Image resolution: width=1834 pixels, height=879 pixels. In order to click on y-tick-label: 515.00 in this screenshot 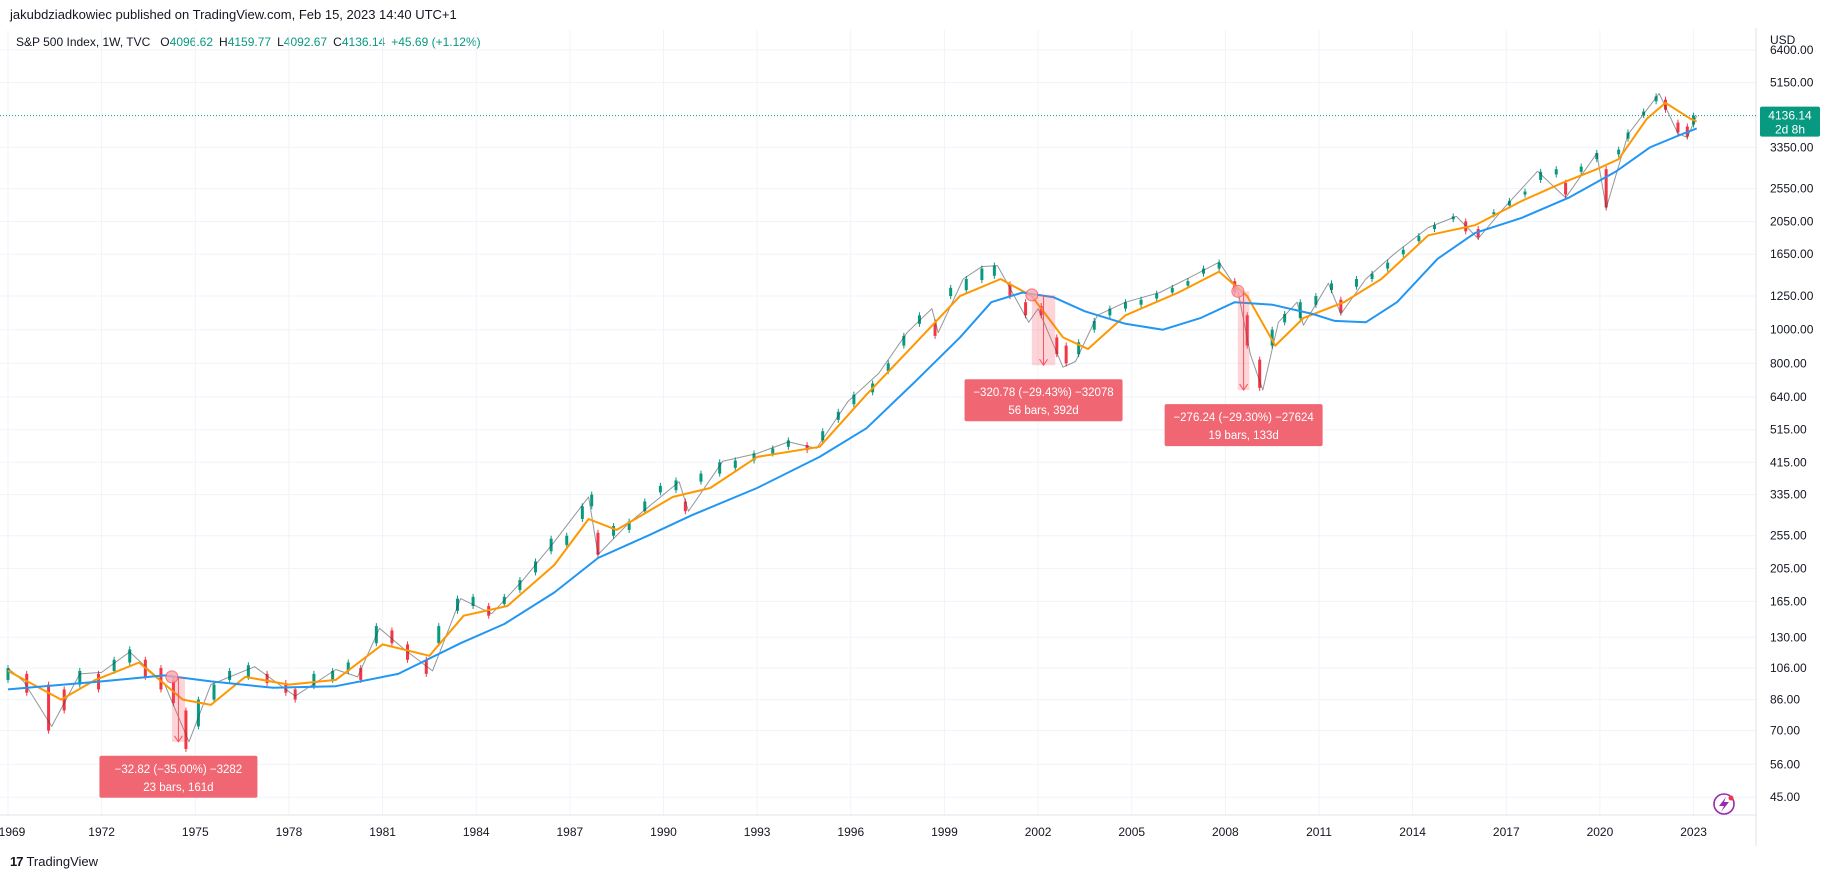, I will do `click(1788, 430)`.